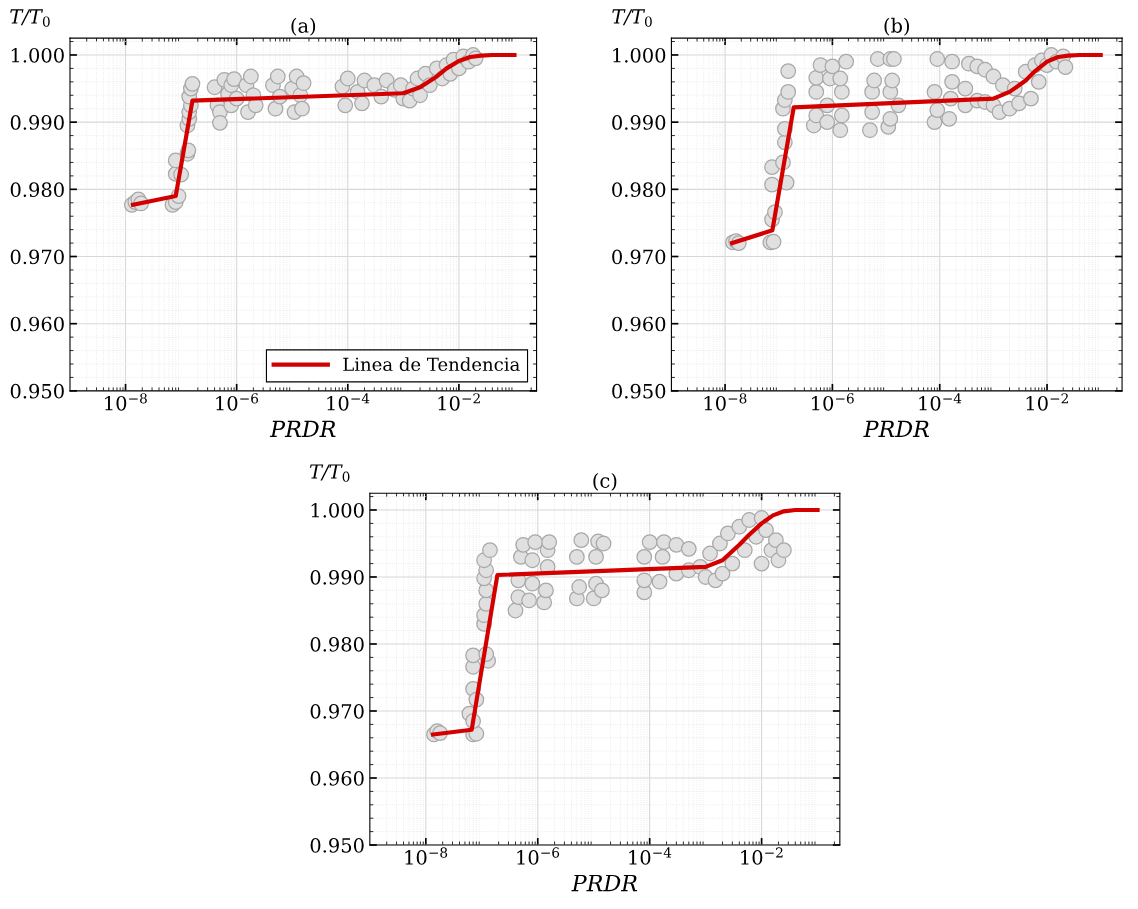  Describe the element at coordinates (431, 364) in the screenshot. I see `legend-label: Linea de Tendencia` at that location.